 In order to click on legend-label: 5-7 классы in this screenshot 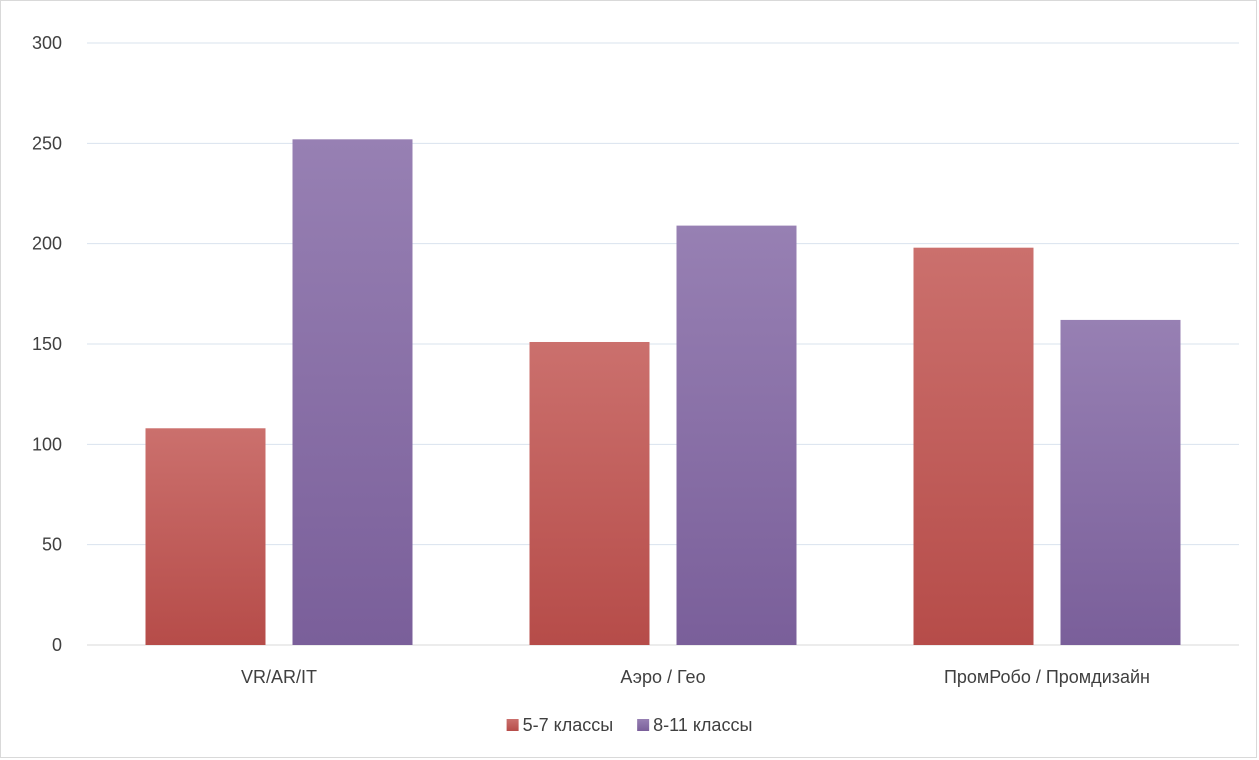, I will do `click(568, 725)`.